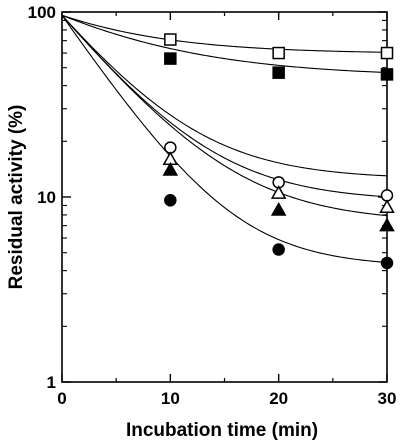  I want to click on y-tick-label: 1, so click(51, 382).